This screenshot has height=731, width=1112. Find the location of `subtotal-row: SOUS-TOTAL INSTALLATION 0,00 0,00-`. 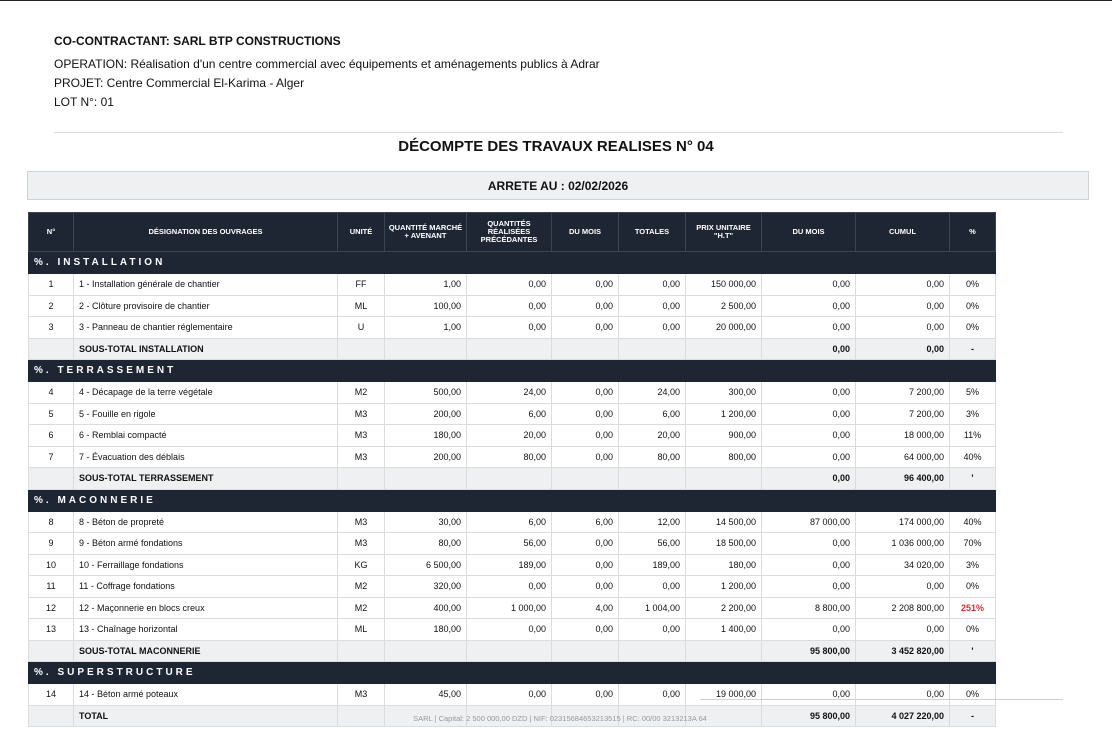

subtotal-row: SOUS-TOTAL INSTALLATION 0,00 0,00- is located at coordinates (512, 348).